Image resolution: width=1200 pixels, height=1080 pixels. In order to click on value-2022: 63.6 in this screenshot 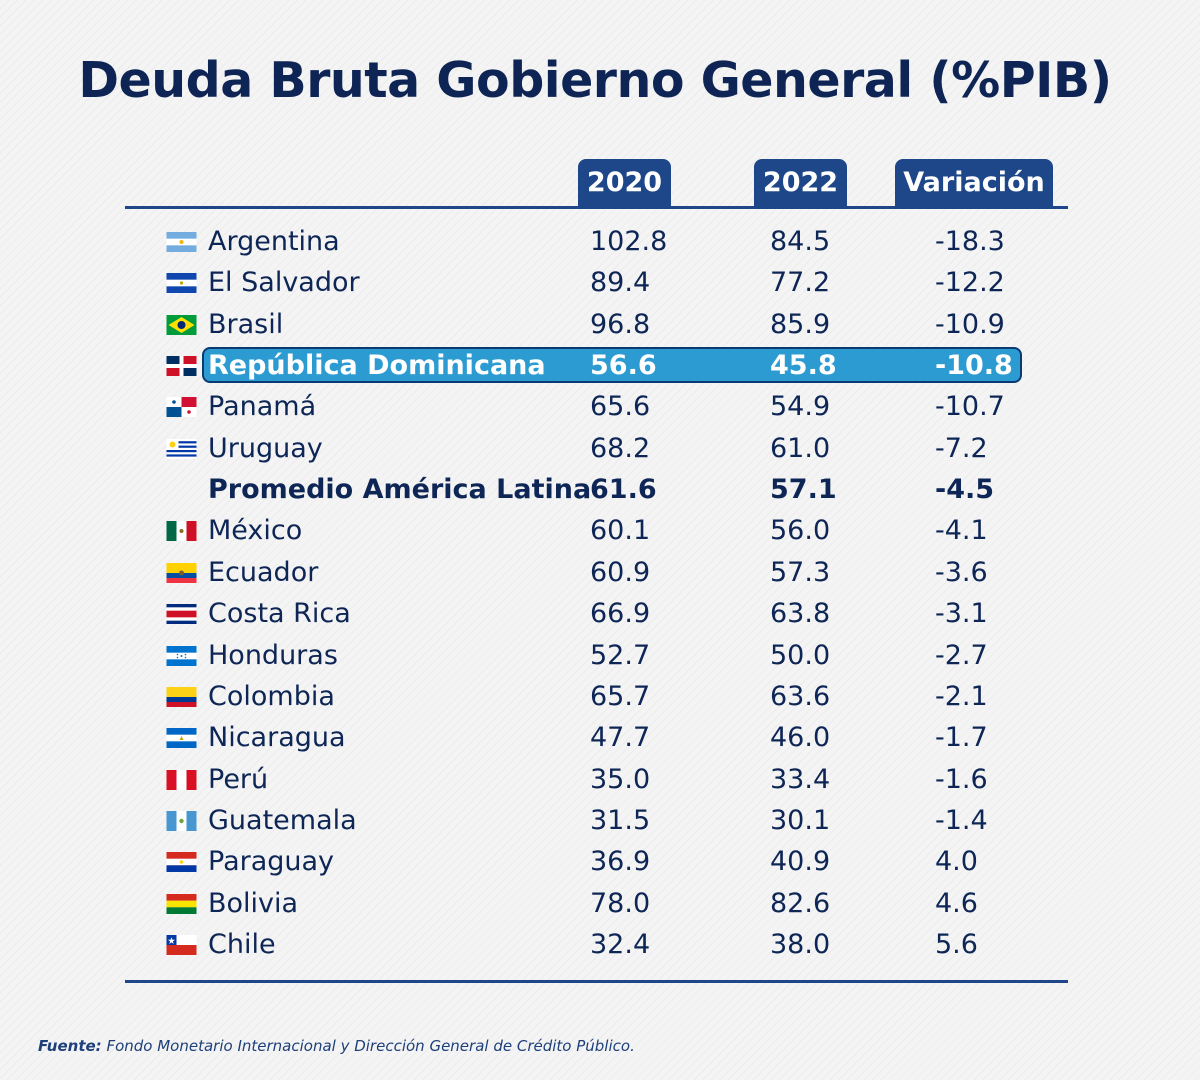, I will do `click(800, 696)`.